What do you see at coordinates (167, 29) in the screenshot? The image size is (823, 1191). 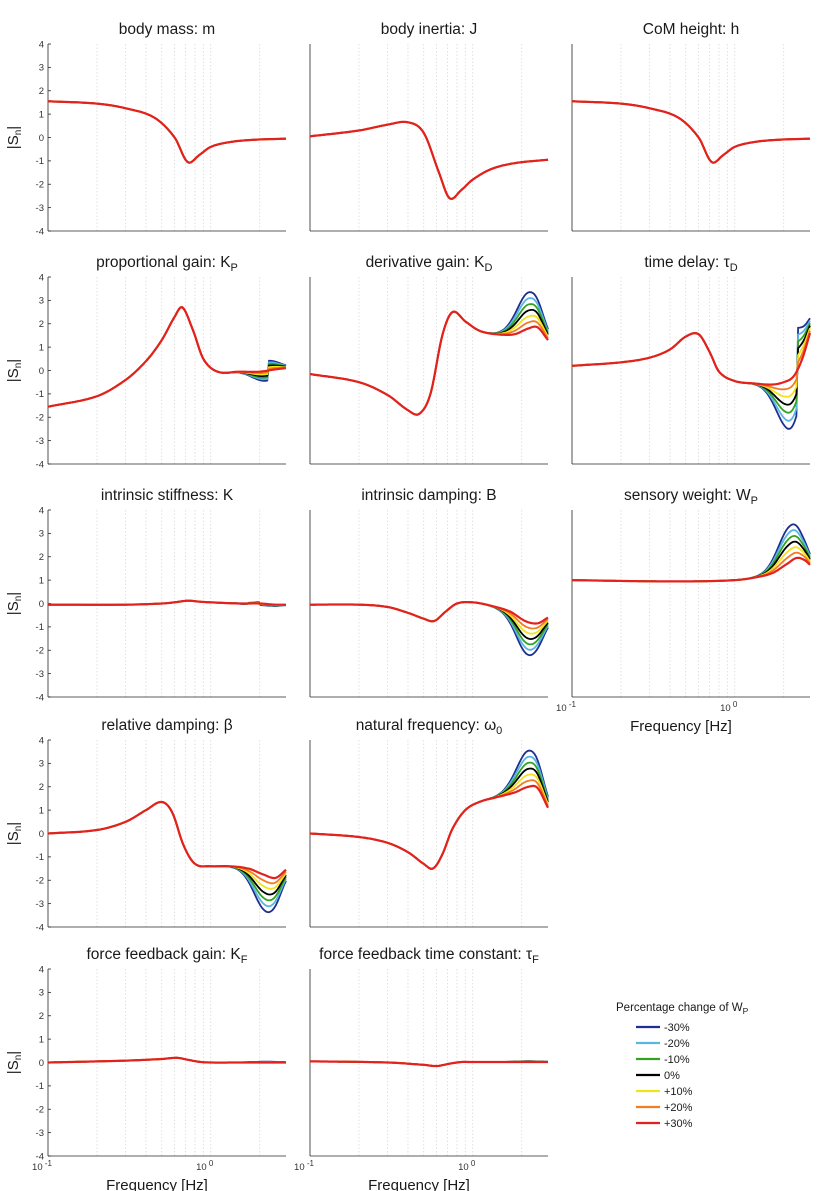 I see `panel-title: body mass: m` at bounding box center [167, 29].